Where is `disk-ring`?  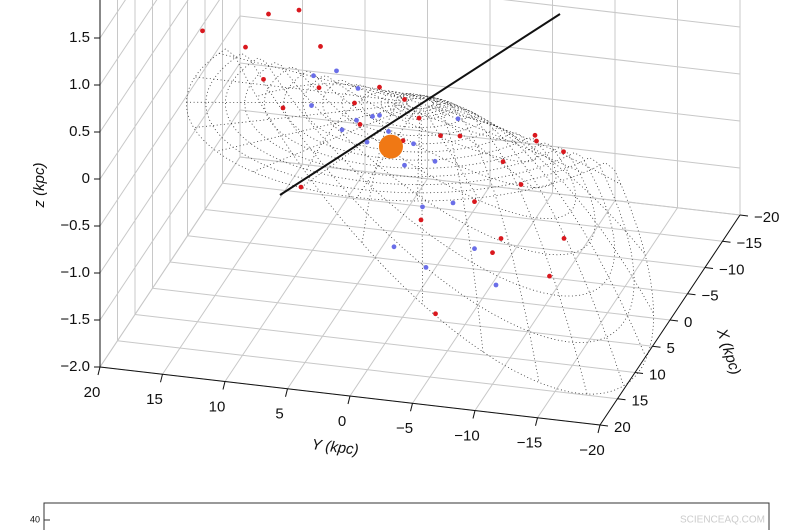
disk-ring is located at coordinates (420, 143).